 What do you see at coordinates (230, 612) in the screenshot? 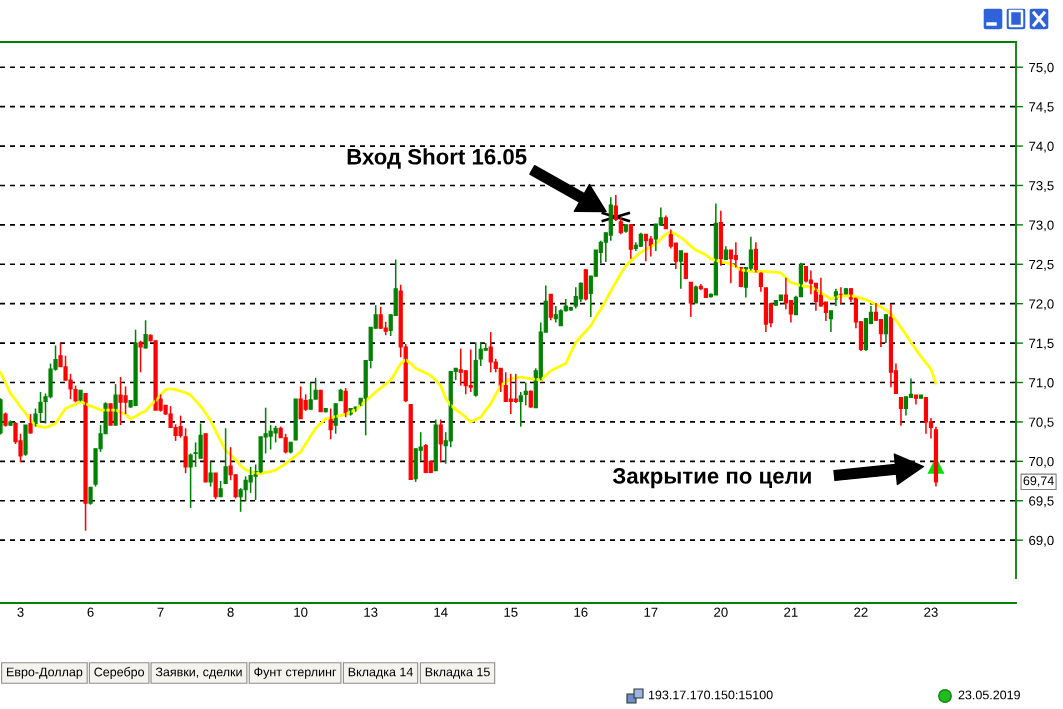
I see `x-tick-label: 8` at bounding box center [230, 612].